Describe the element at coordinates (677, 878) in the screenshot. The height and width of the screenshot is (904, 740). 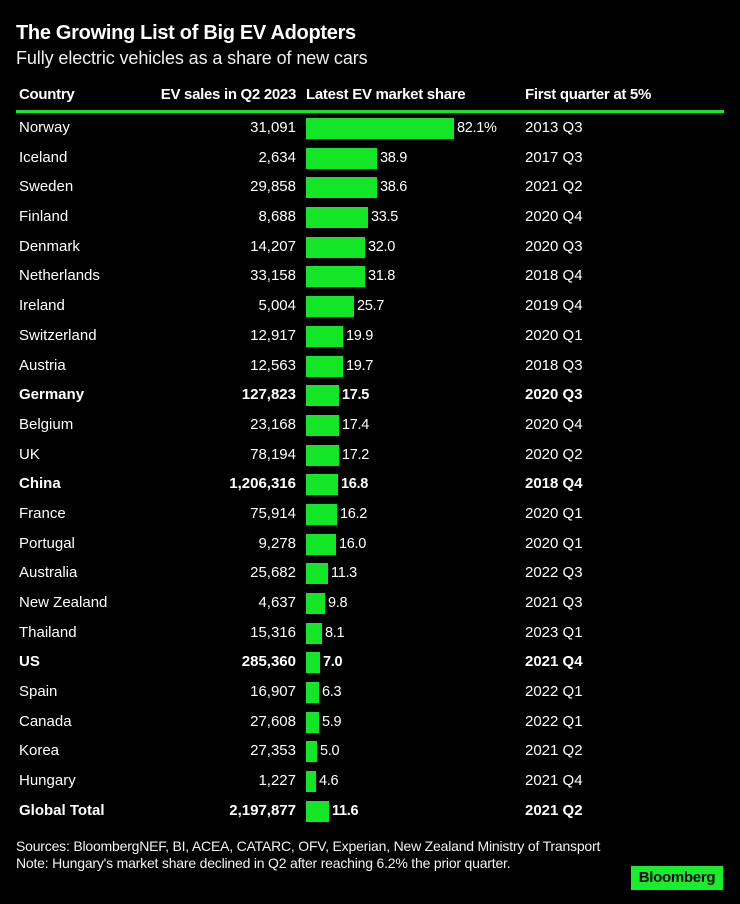
I see `bloomberg-logo: Bloomberg` at that location.